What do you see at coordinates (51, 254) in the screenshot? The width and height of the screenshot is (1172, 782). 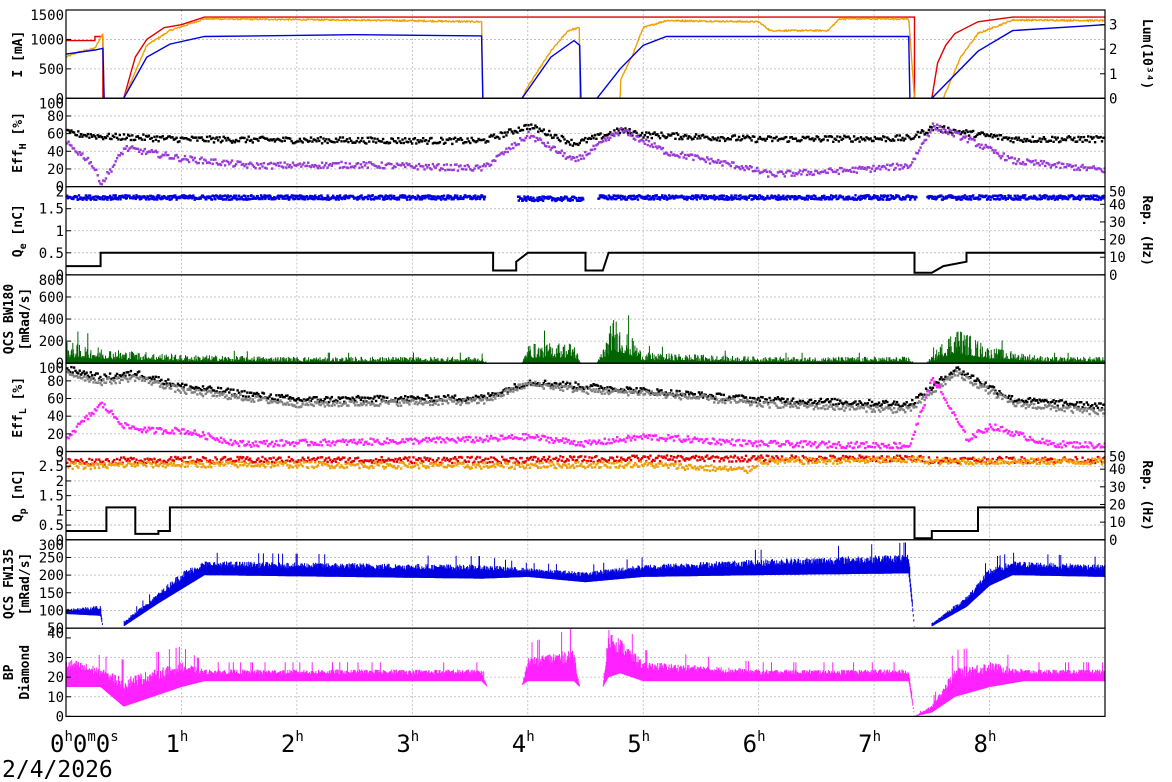 I see `panel-2-ytick-1: 0.5` at bounding box center [51, 254].